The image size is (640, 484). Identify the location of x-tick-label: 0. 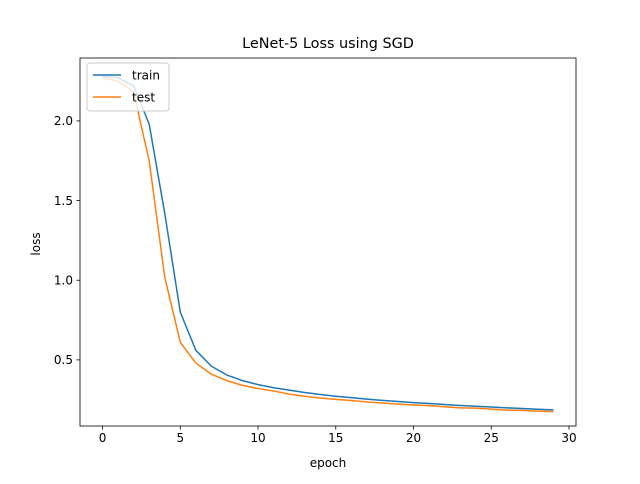
(103, 438).